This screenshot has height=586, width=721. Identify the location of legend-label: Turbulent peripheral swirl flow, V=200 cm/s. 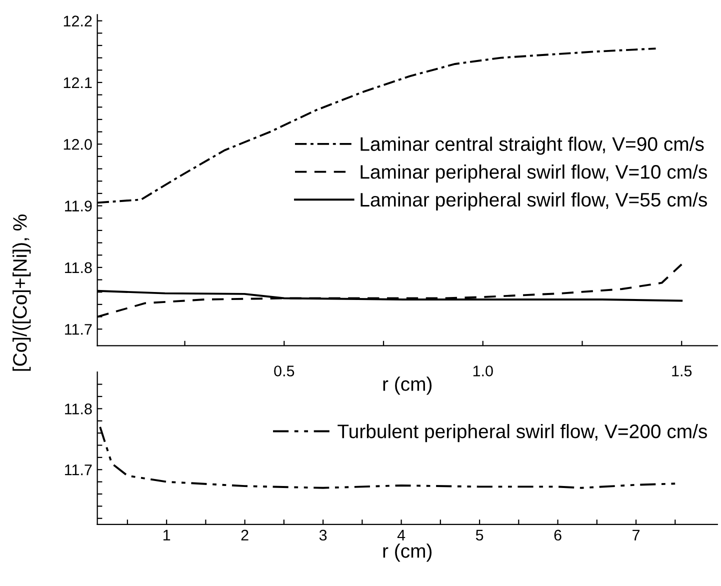
(522, 433).